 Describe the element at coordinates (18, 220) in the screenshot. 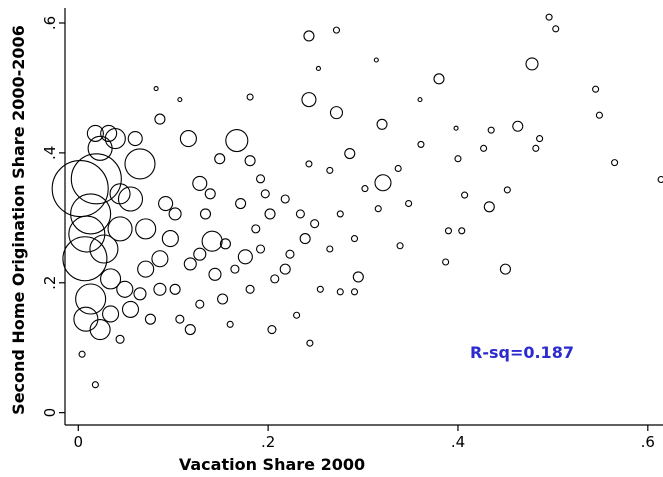

I see `y-axis-title: Second Home Origination Share 2000-2006` at that location.